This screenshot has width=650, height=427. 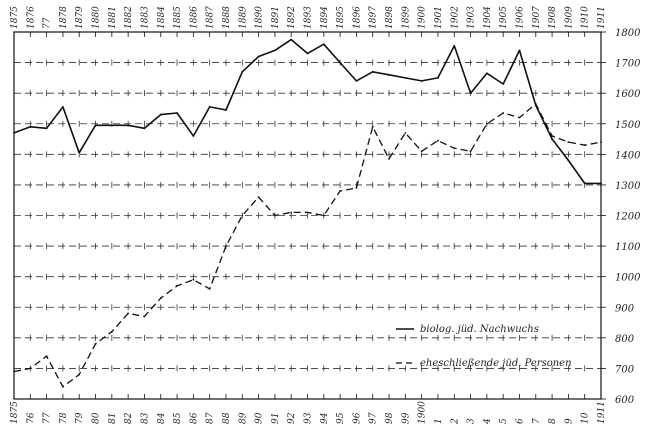 I want to click on x-tick-label-bottom: 96, so click(x=357, y=418).